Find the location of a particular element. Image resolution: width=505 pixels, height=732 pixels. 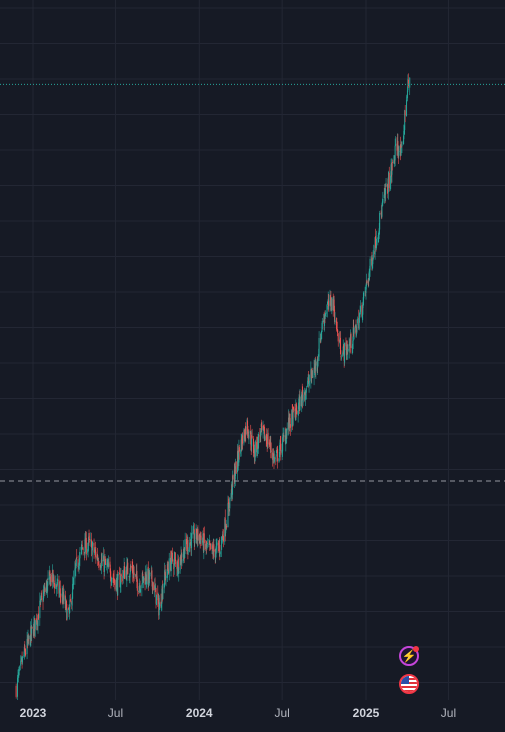

time-axis is located at coordinates (252, 716).